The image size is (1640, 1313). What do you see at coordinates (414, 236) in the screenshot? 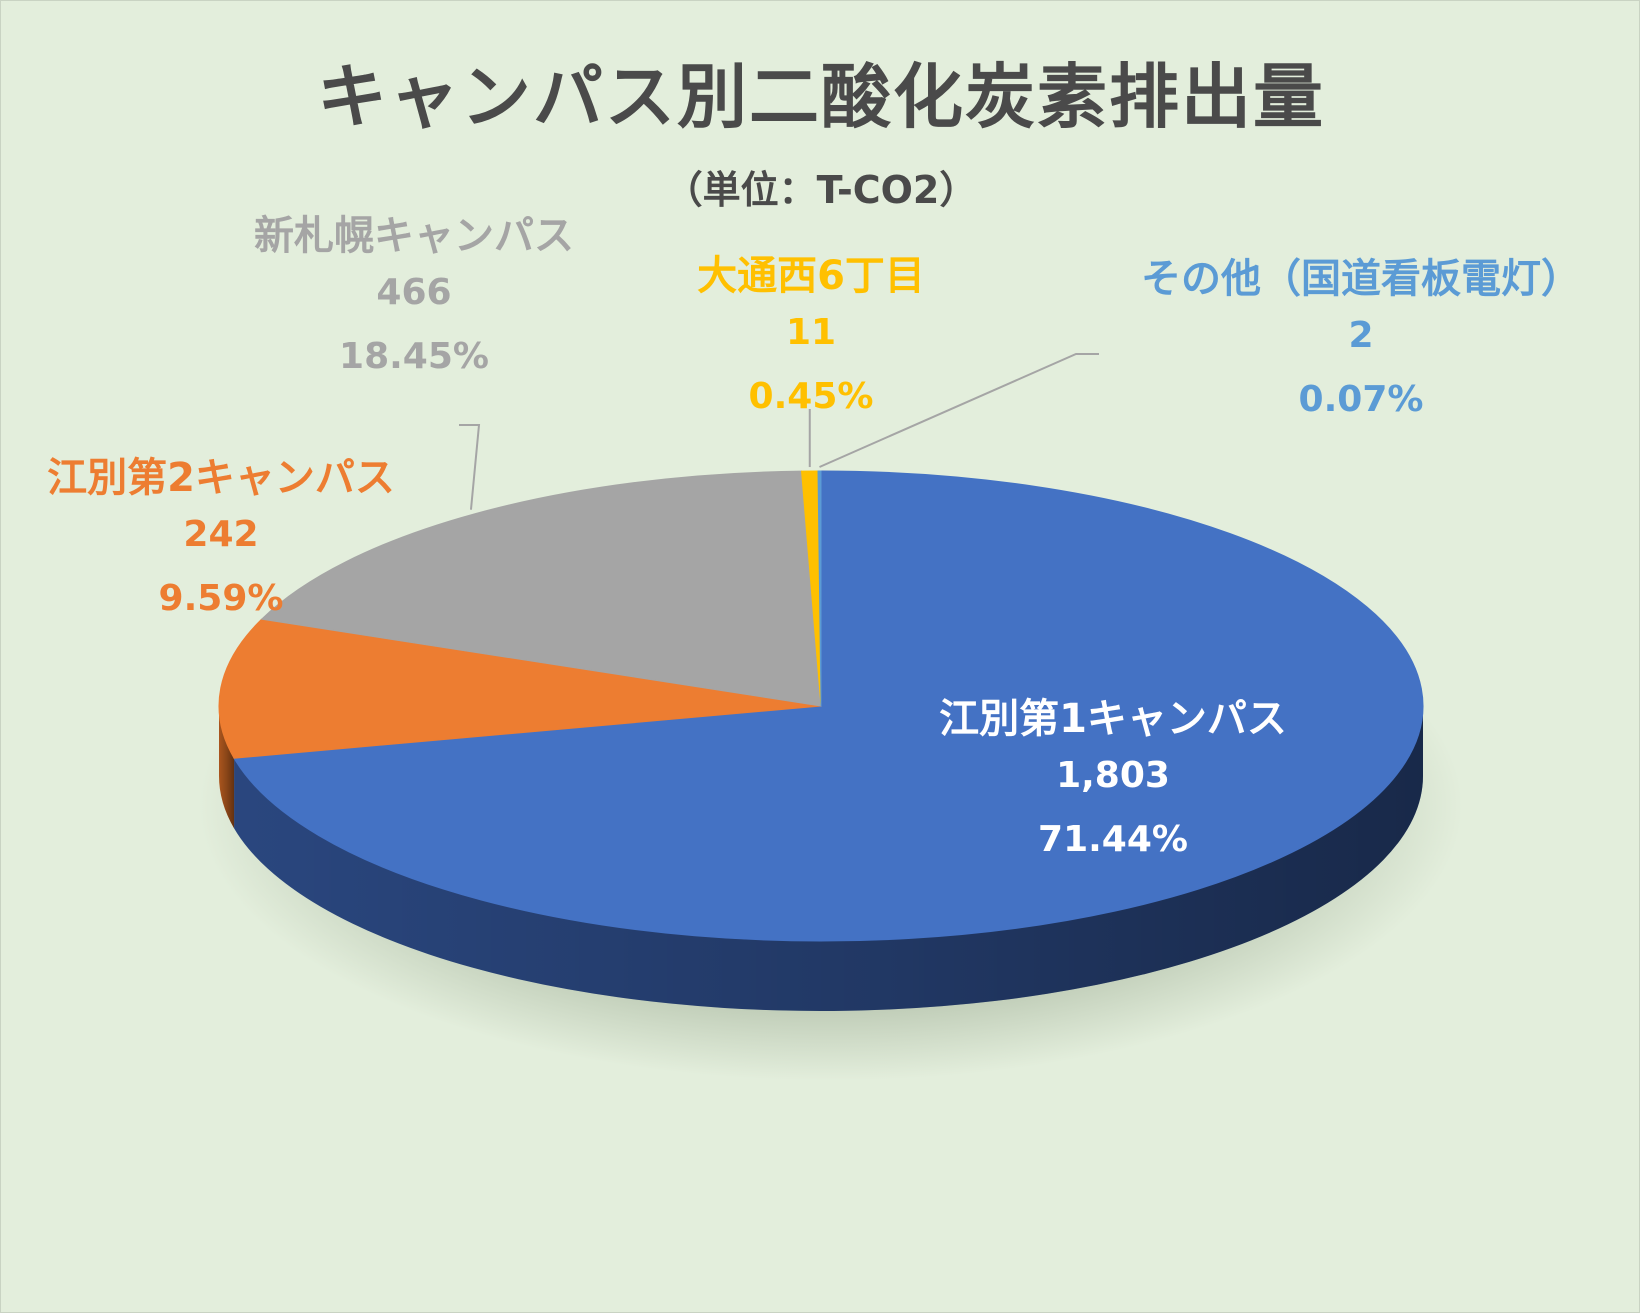
I see `slice-name-label: 新札幌キャンパス` at bounding box center [414, 236].